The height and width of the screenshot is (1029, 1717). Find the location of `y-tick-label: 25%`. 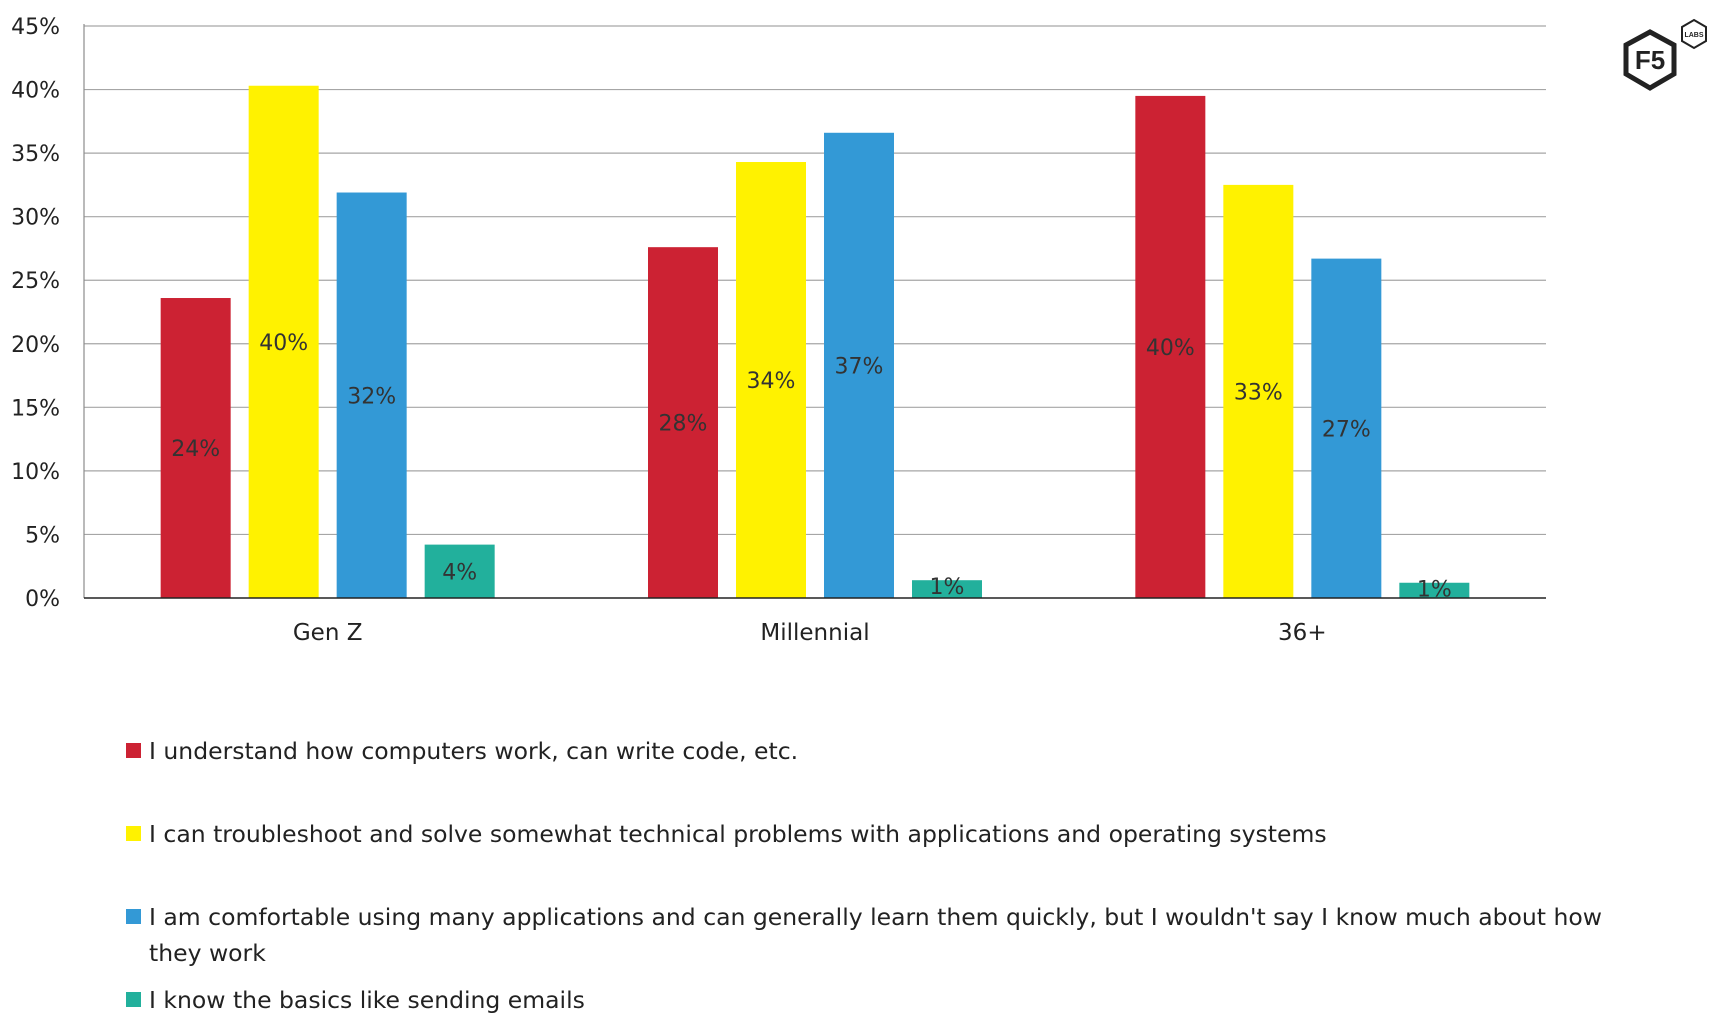

y-tick-label: 25% is located at coordinates (35, 281).